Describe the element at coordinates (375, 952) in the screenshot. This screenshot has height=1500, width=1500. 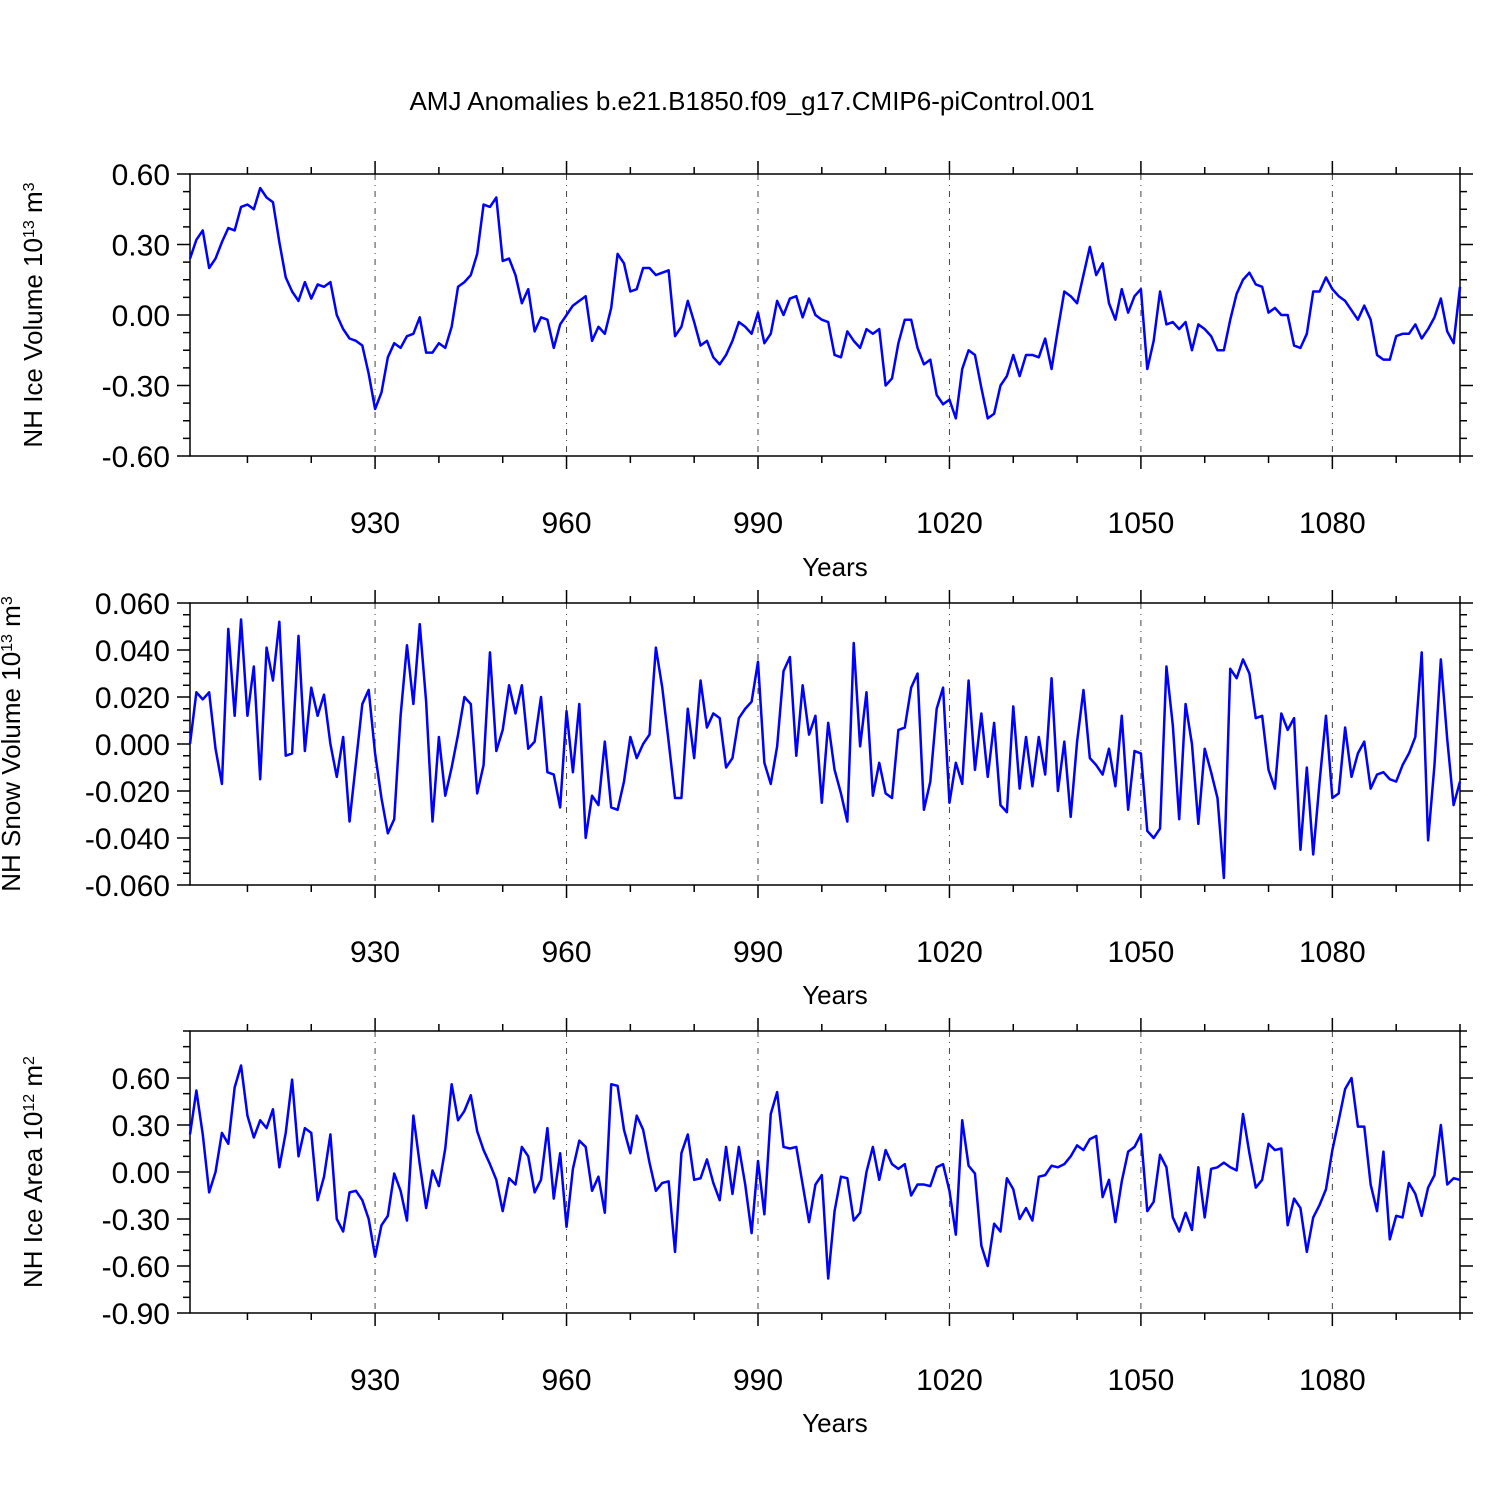
I see `snow-volume-xtick-label-0: 930` at that location.